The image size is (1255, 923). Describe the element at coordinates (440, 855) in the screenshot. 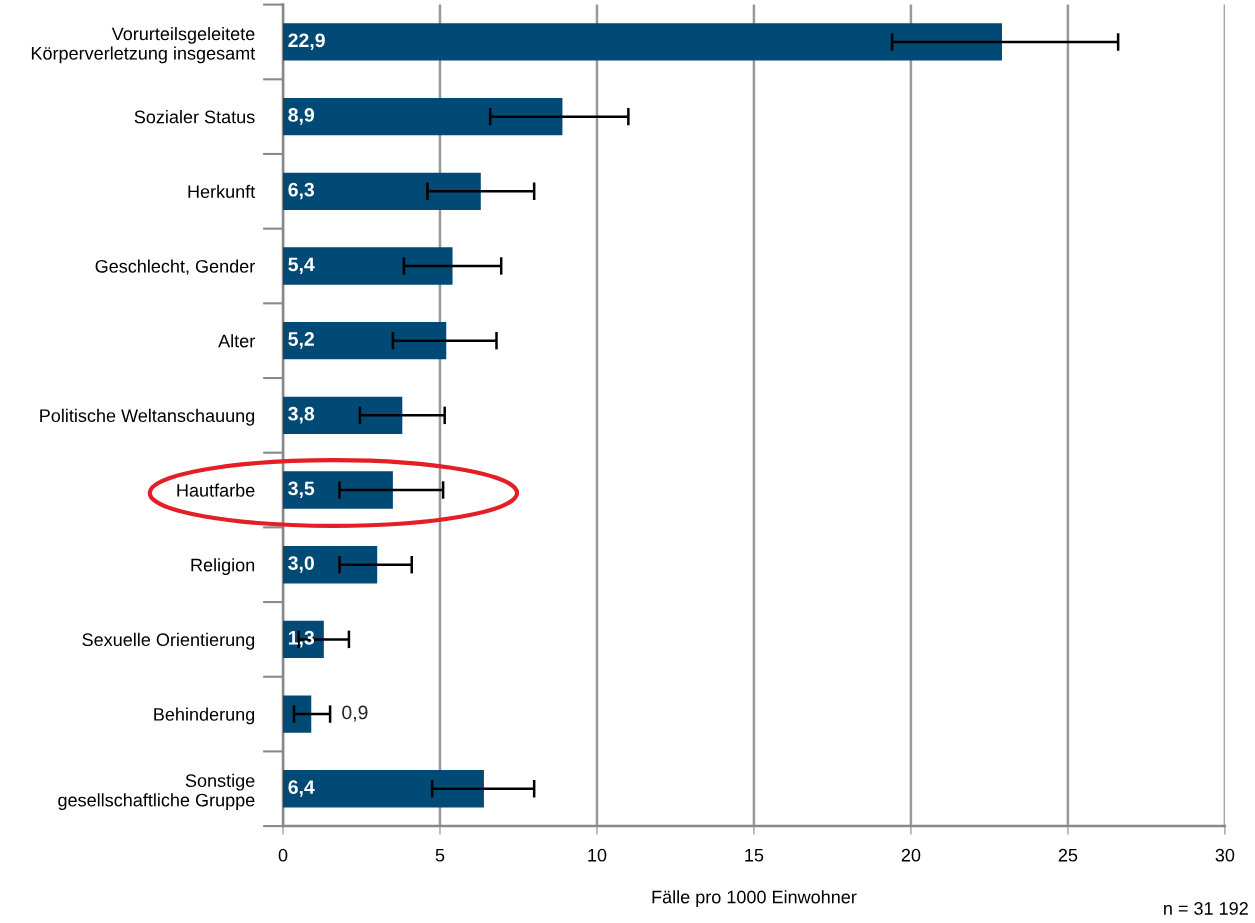

I see `x-tick-label: 5` at that location.